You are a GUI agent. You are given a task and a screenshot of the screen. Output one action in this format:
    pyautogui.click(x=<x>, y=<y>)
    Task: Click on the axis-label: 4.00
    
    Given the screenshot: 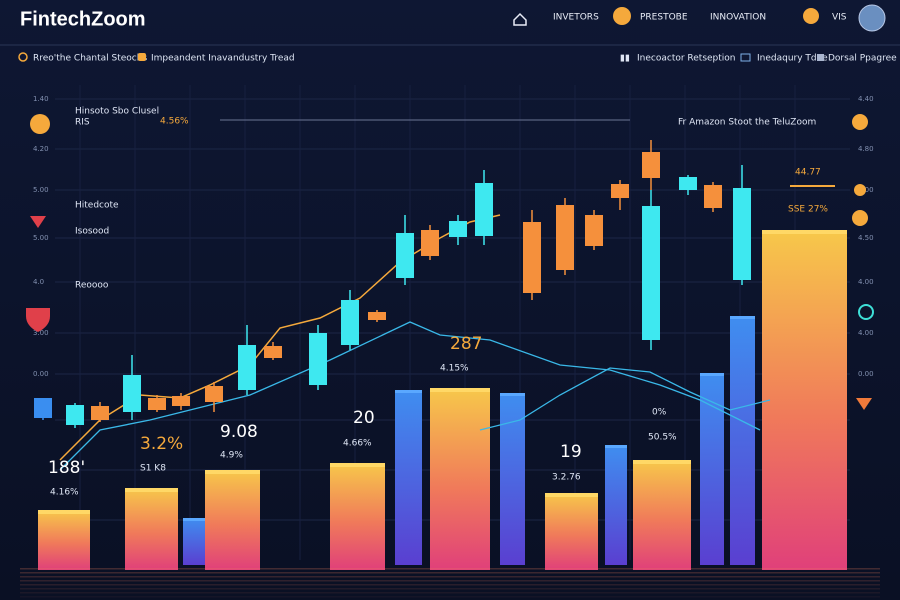 What is the action you would take?
    pyautogui.click(x=866, y=333)
    